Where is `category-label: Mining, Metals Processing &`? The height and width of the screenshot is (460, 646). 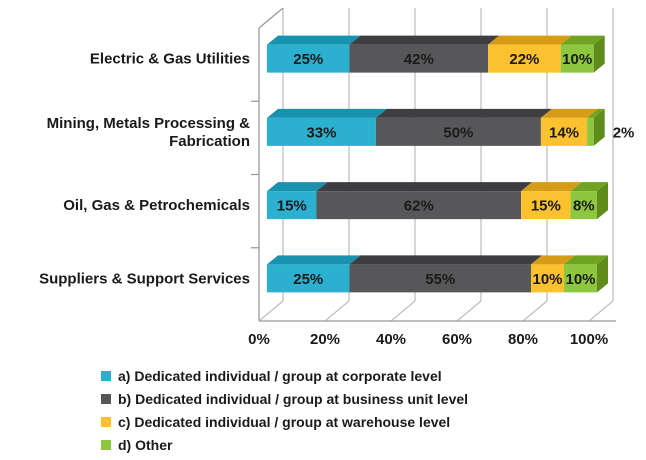 category-label: Mining, Metals Processing & is located at coordinates (149, 123).